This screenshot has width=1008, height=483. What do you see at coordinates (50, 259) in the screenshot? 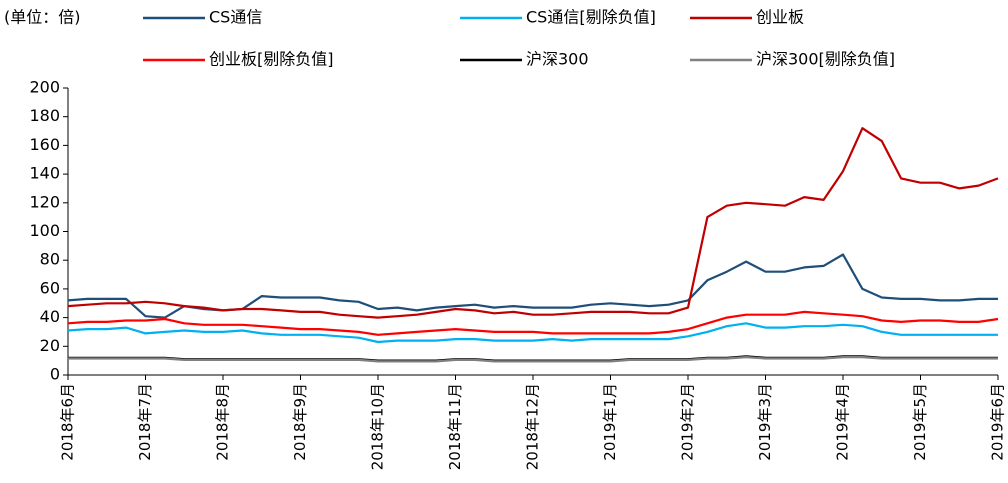
I see `y-tick-label: 80` at bounding box center [50, 259].